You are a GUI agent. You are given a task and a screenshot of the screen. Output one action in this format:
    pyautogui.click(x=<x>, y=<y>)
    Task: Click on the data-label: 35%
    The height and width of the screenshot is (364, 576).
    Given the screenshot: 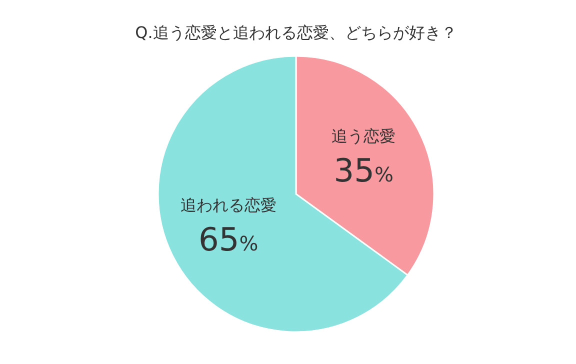 What is the action you would take?
    pyautogui.click(x=364, y=171)
    